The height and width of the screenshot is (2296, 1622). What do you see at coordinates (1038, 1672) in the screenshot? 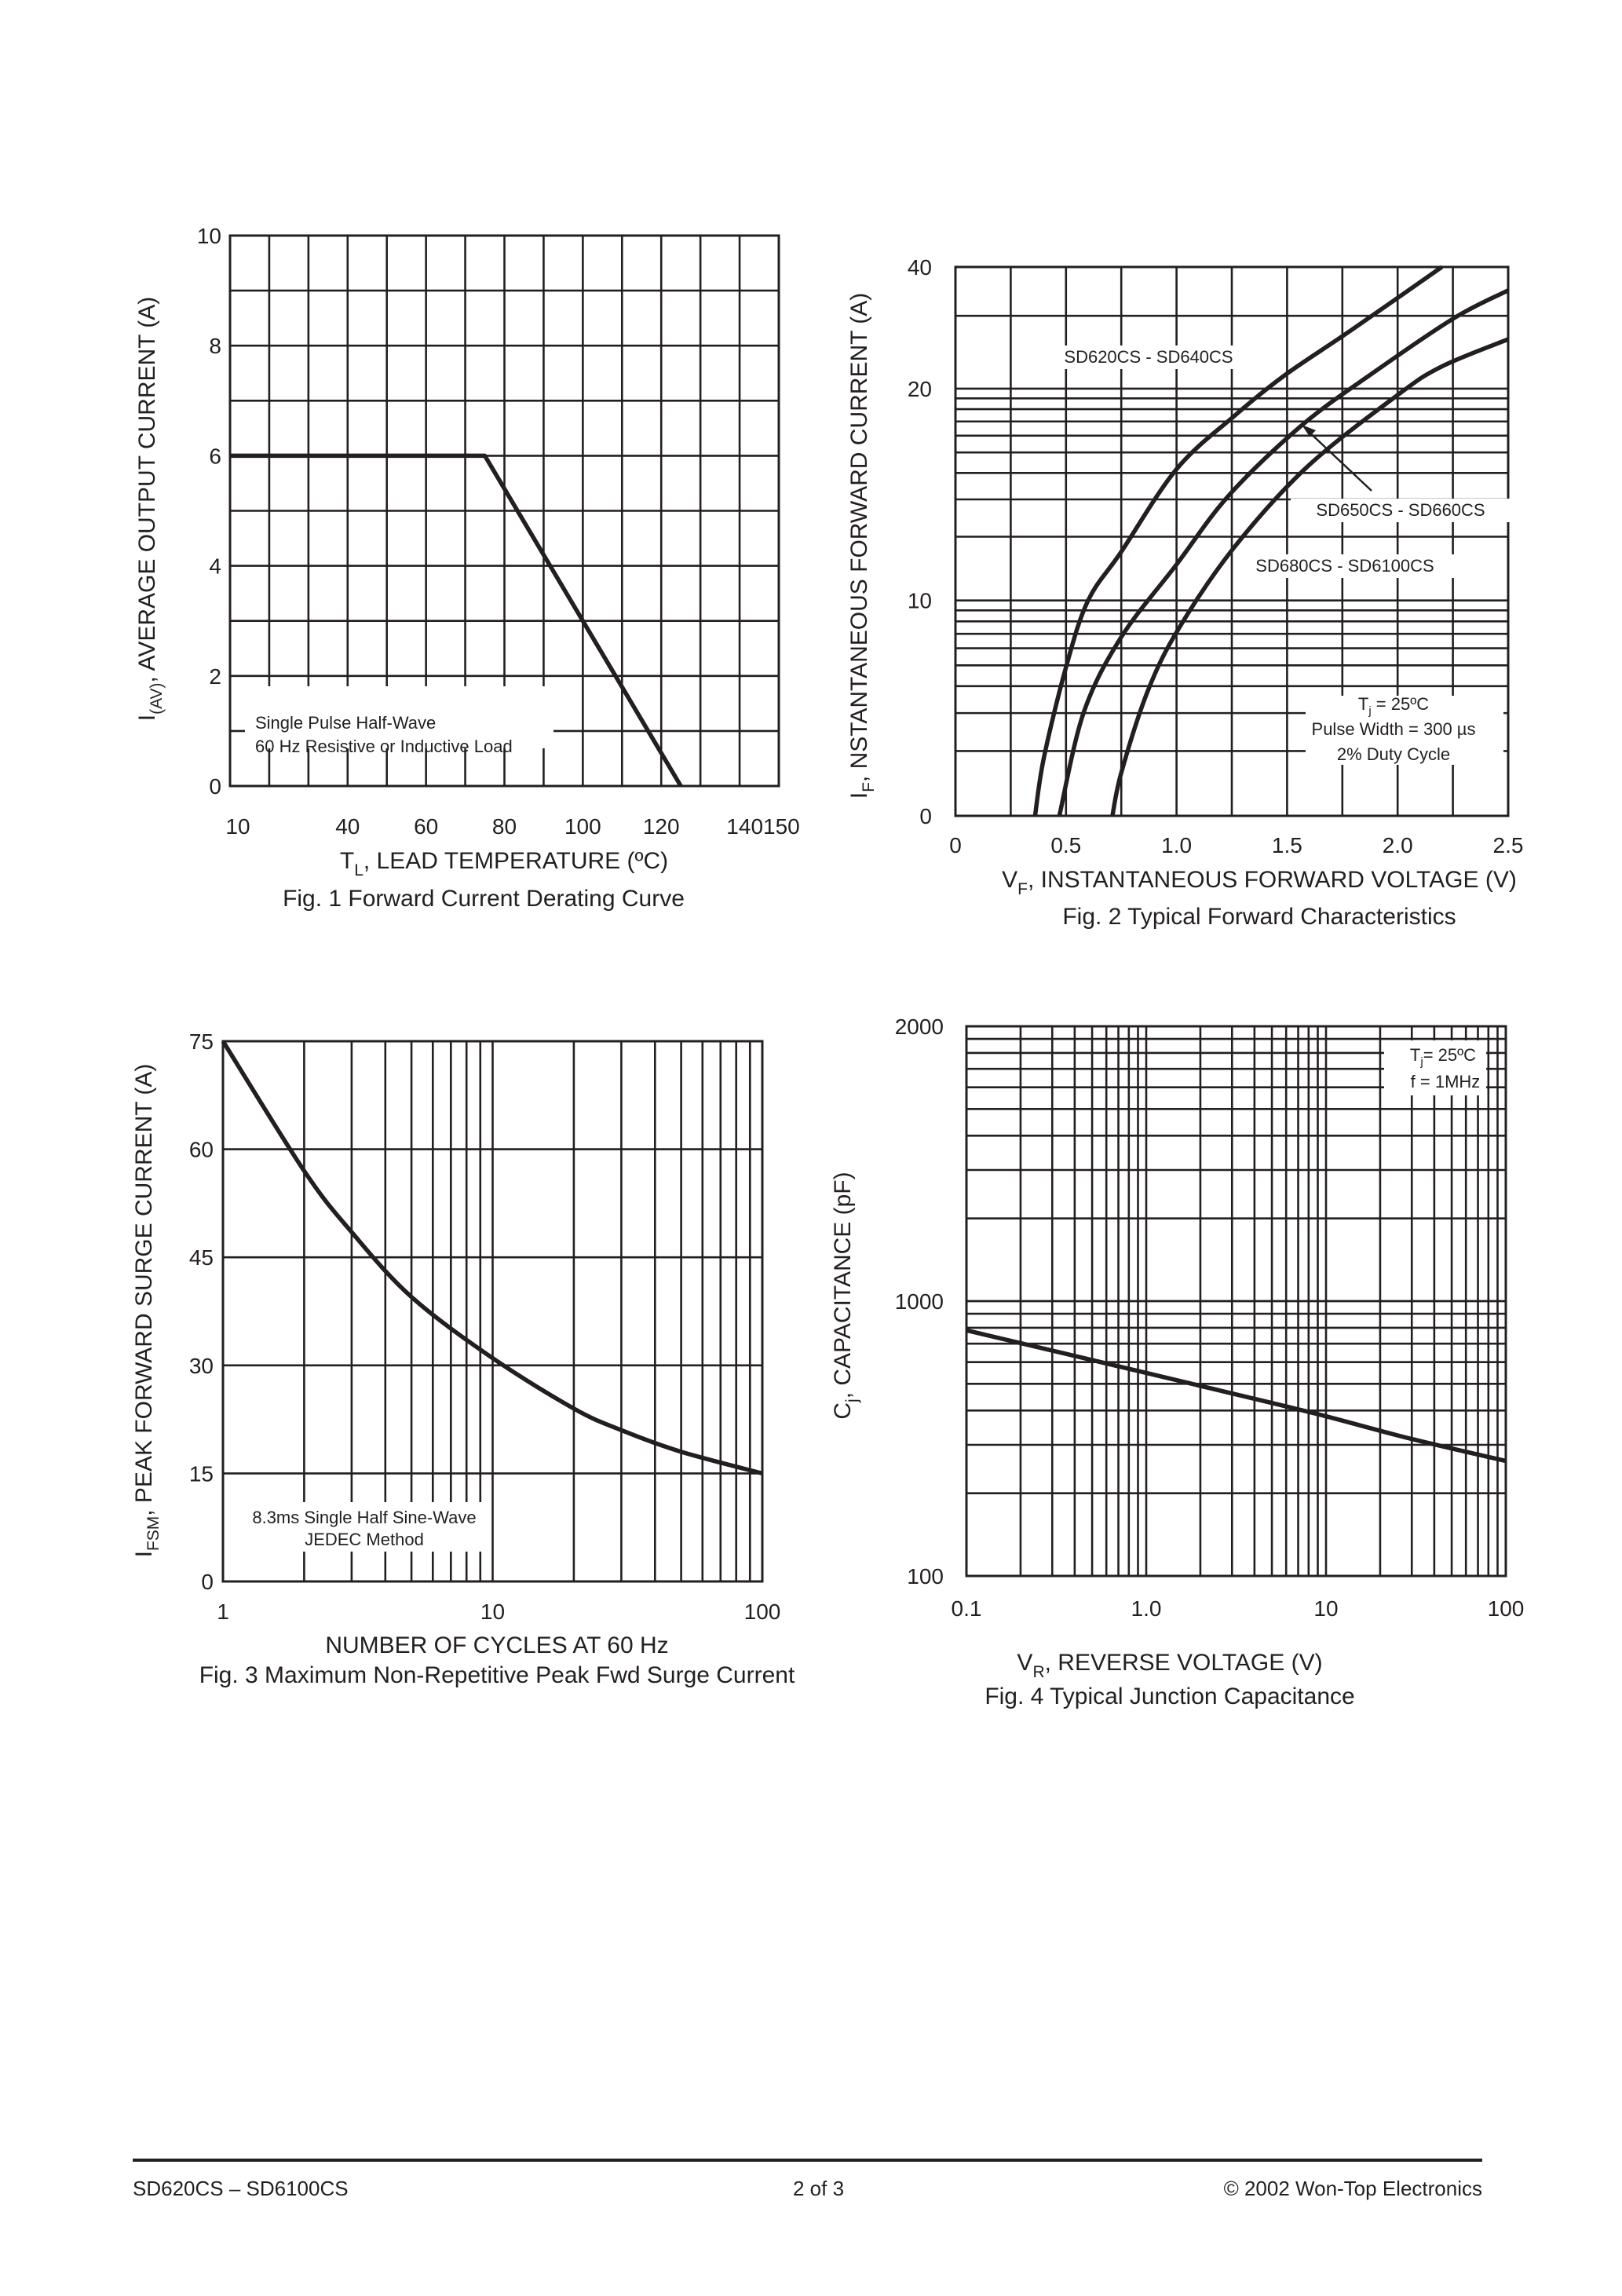
I see `x-axis-label-sub: R` at bounding box center [1038, 1672].